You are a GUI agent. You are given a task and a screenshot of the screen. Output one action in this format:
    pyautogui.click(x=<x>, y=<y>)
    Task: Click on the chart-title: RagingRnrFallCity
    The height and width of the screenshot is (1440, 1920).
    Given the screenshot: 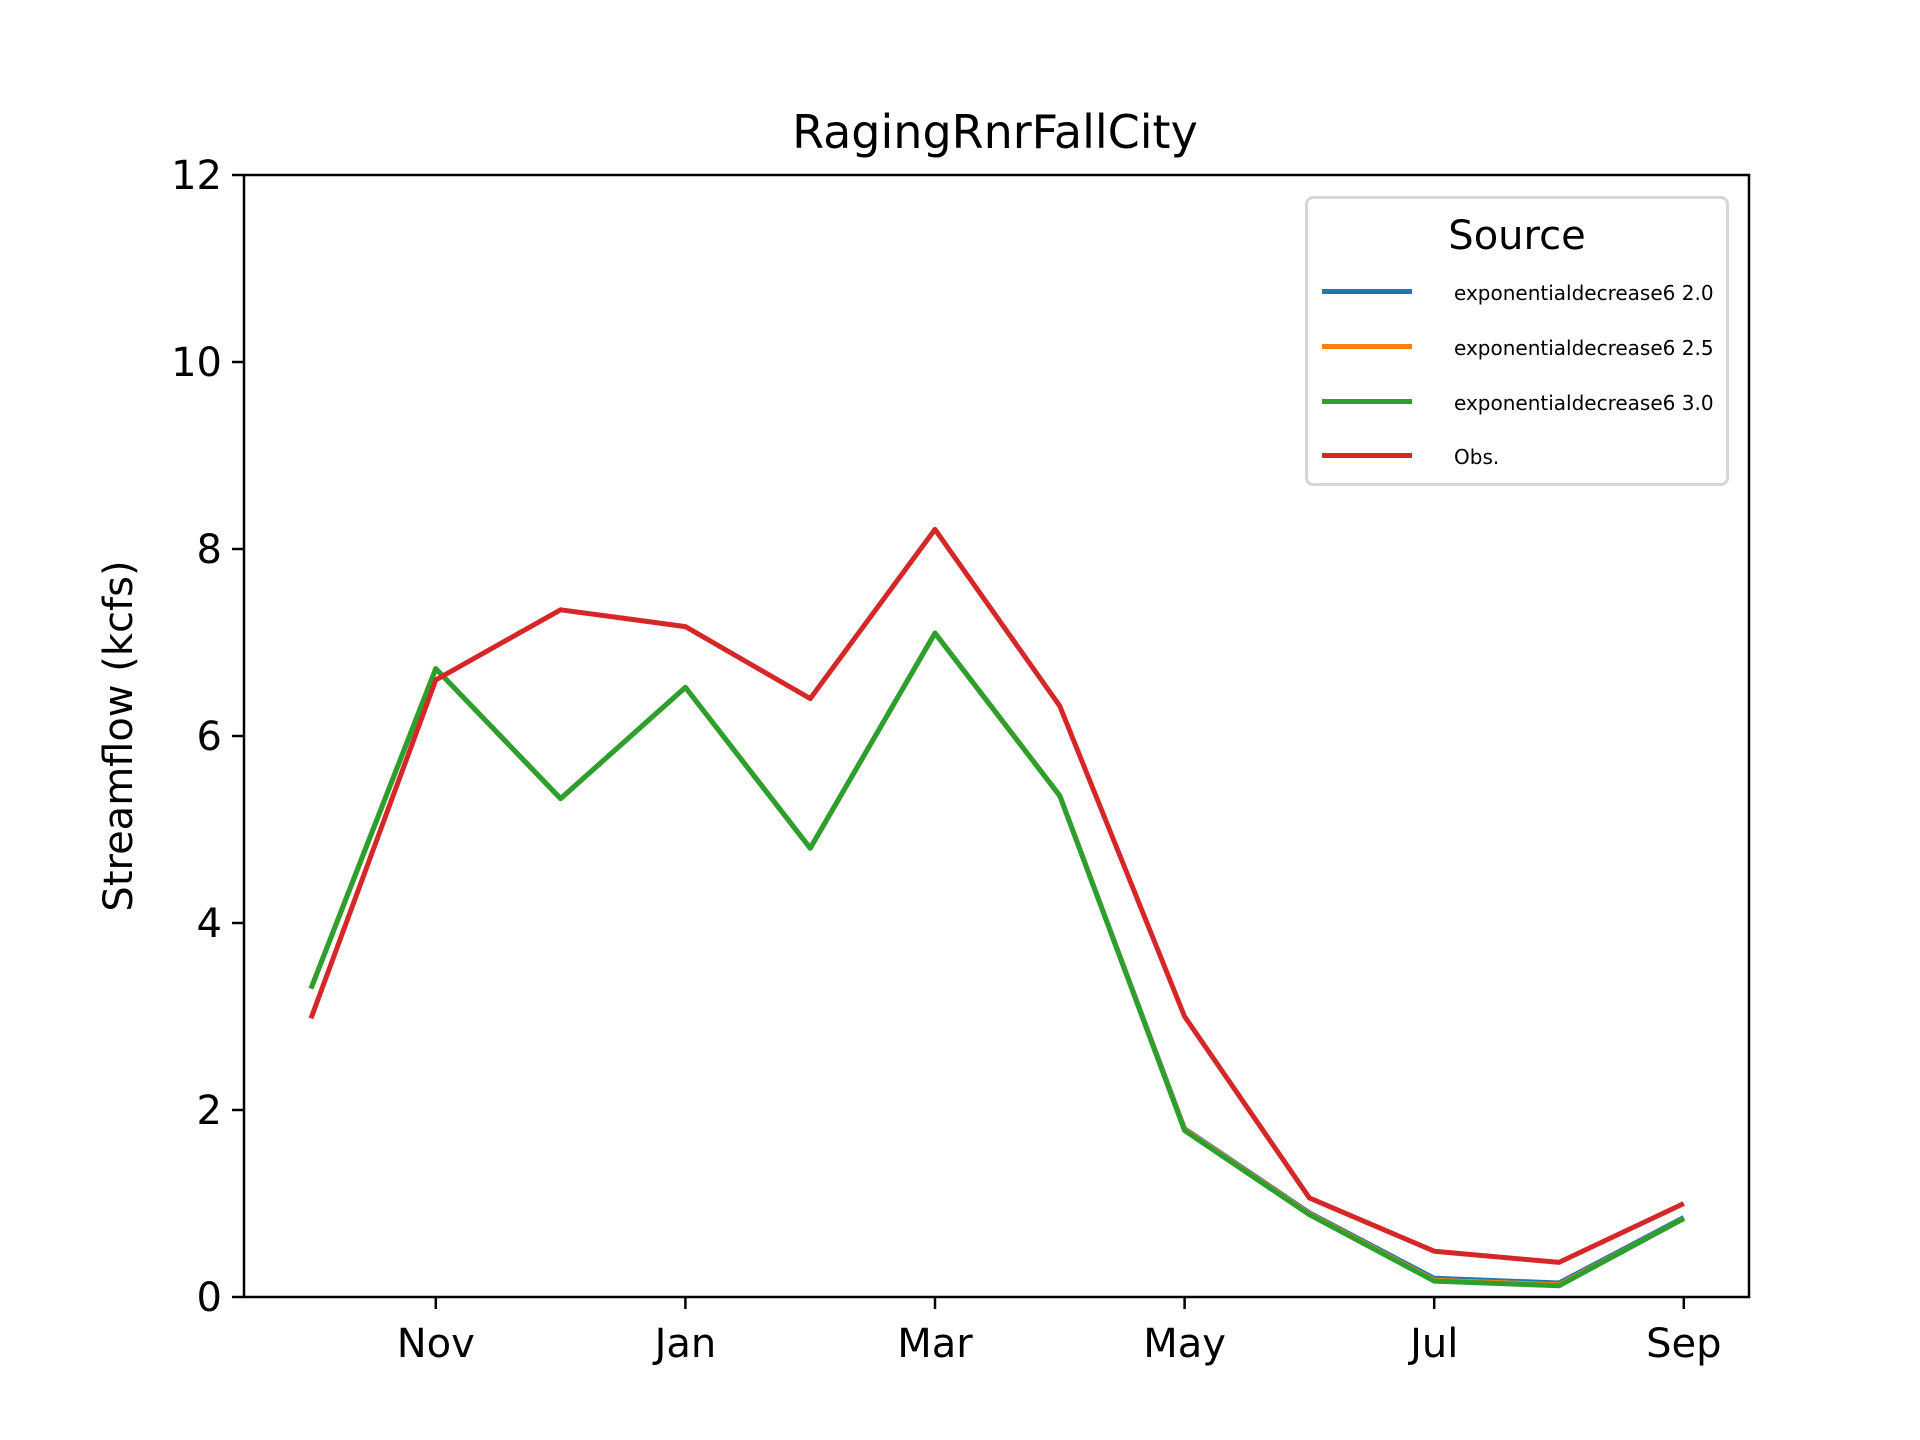 What is the action you would take?
    pyautogui.click(x=995, y=132)
    